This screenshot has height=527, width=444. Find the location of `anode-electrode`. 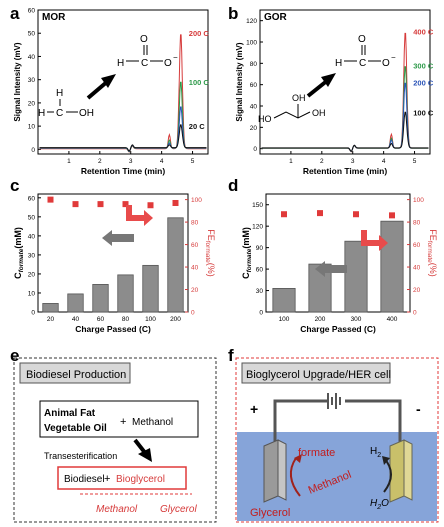

anode-electrode is located at coordinates (271, 471).